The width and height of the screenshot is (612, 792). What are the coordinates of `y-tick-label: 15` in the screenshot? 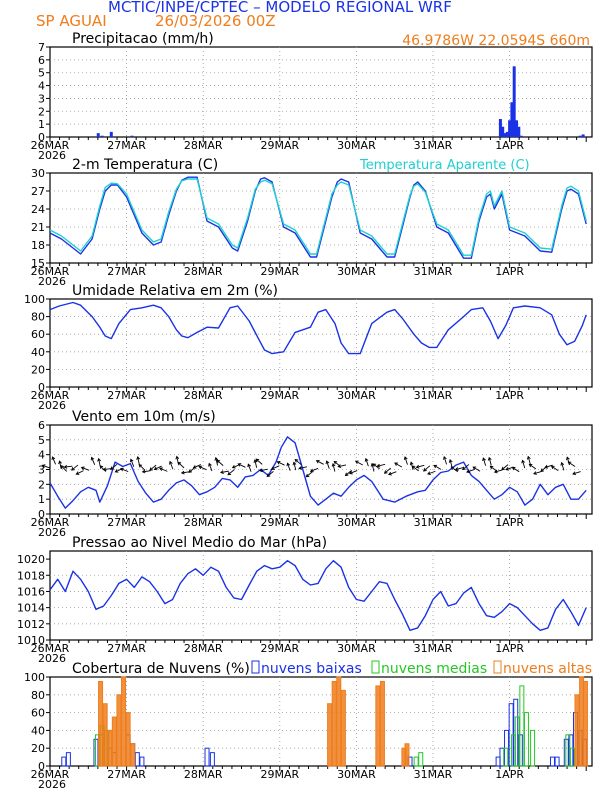 It's located at (38, 263).